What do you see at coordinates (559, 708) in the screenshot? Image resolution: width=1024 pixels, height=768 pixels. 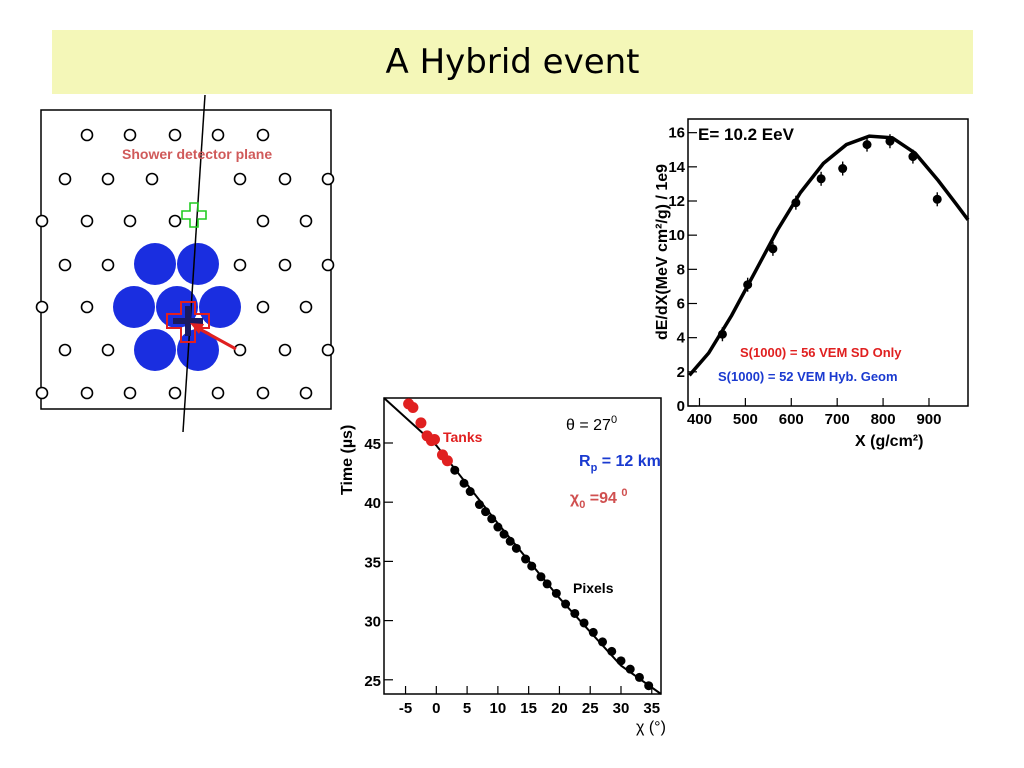 I see `timing-x-tick-label: 20` at bounding box center [559, 708].